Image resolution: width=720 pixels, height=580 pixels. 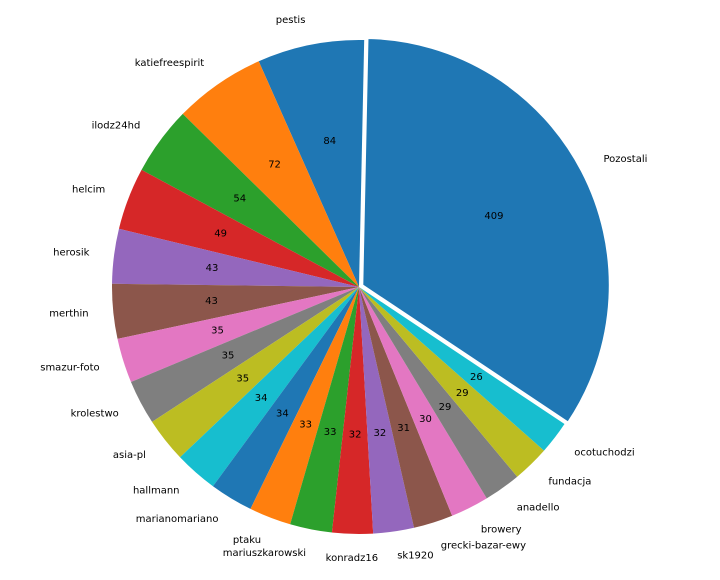 I want to click on pie-category-label-krolestwo: krolestwo, so click(x=95, y=413).